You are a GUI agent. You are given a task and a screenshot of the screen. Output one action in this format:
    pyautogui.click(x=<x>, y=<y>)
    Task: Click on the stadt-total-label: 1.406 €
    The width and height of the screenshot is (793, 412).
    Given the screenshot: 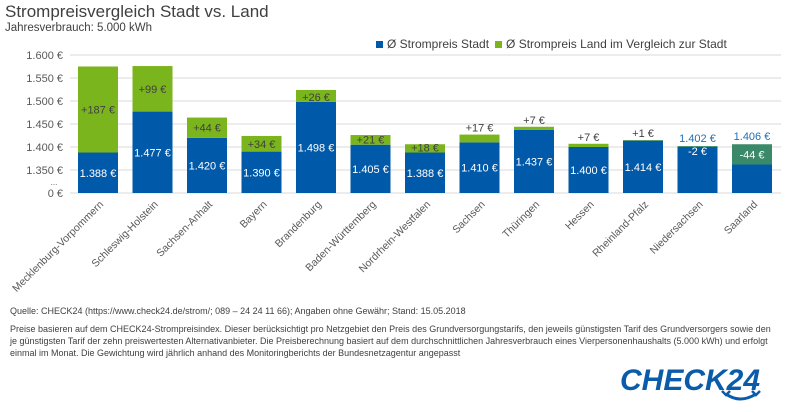 What is the action you would take?
    pyautogui.click(x=752, y=137)
    